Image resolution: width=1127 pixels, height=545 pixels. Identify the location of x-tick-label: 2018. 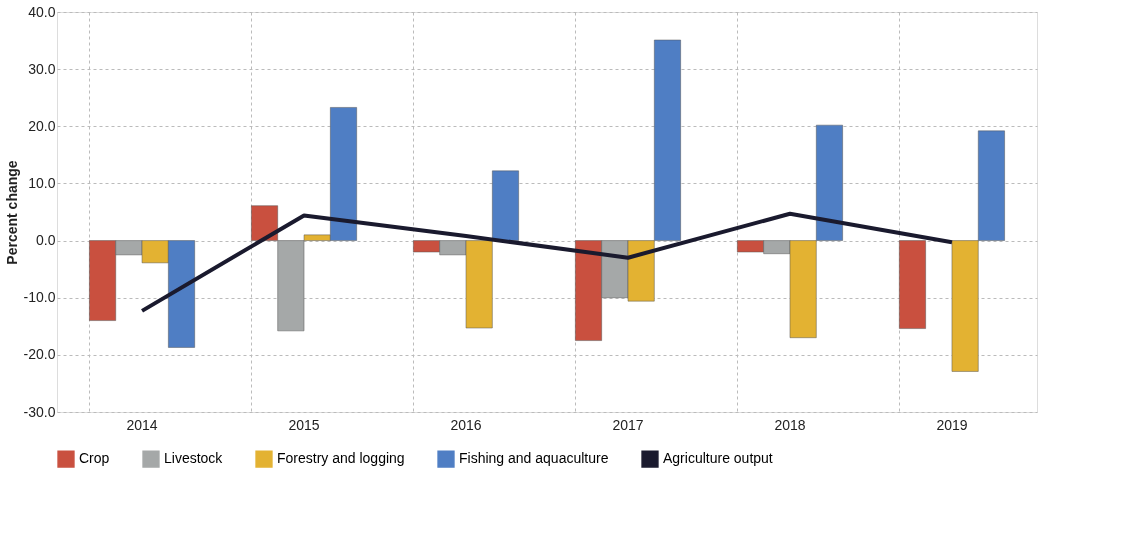
(790, 424).